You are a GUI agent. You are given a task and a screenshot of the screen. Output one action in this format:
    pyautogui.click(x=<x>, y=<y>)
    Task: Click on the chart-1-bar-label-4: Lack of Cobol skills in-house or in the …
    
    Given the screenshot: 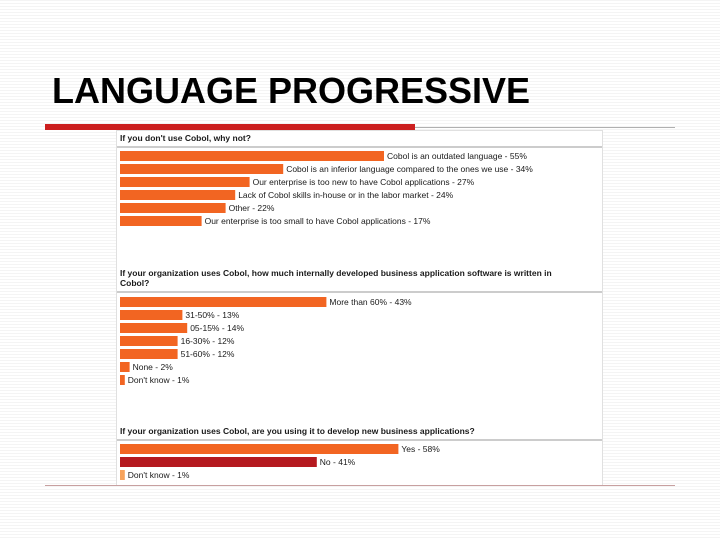 What is the action you would take?
    pyautogui.click(x=345, y=195)
    